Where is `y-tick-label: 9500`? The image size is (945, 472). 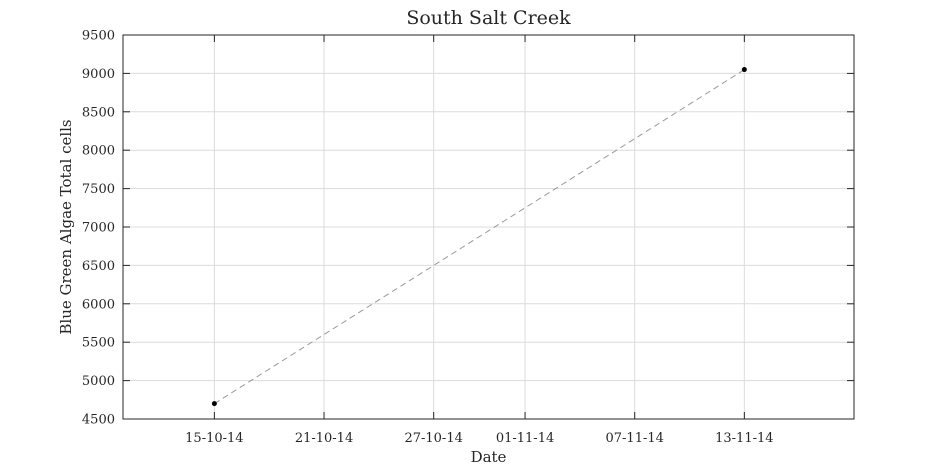 y-tick-label: 9500 is located at coordinates (98, 36).